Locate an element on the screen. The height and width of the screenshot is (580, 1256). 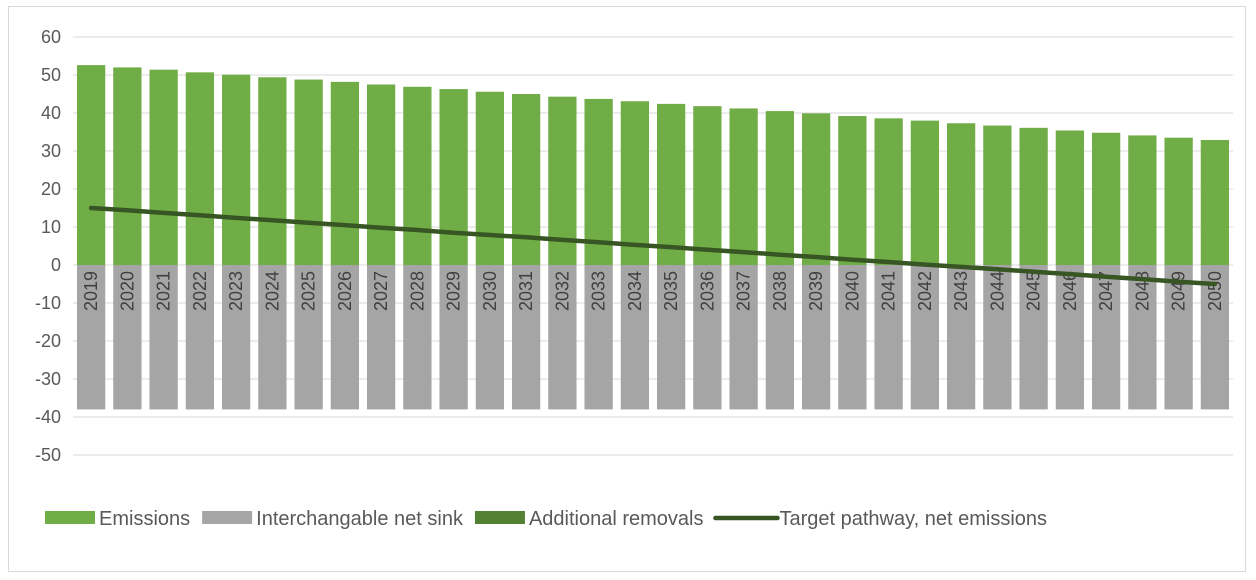
x-category-label: 2036 is located at coordinates (707, 291).